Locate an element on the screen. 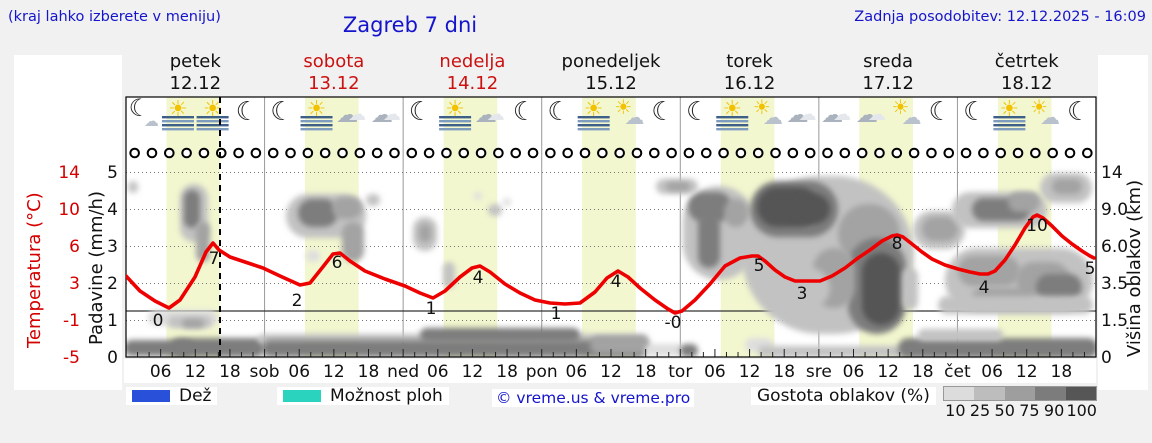 This screenshot has height=443, width=1152. legend-cloud-density: Gostota oblakov (%) is located at coordinates (843, 396).